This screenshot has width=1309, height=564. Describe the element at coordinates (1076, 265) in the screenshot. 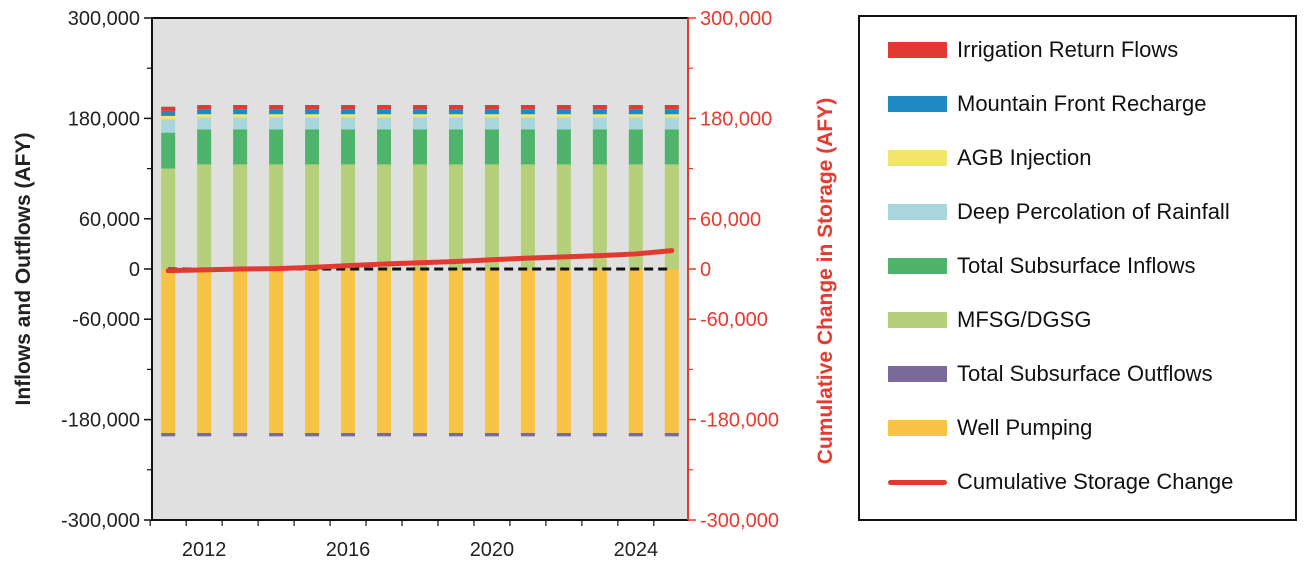

I see `legend-label: Total Subsurface Inflows` at that location.